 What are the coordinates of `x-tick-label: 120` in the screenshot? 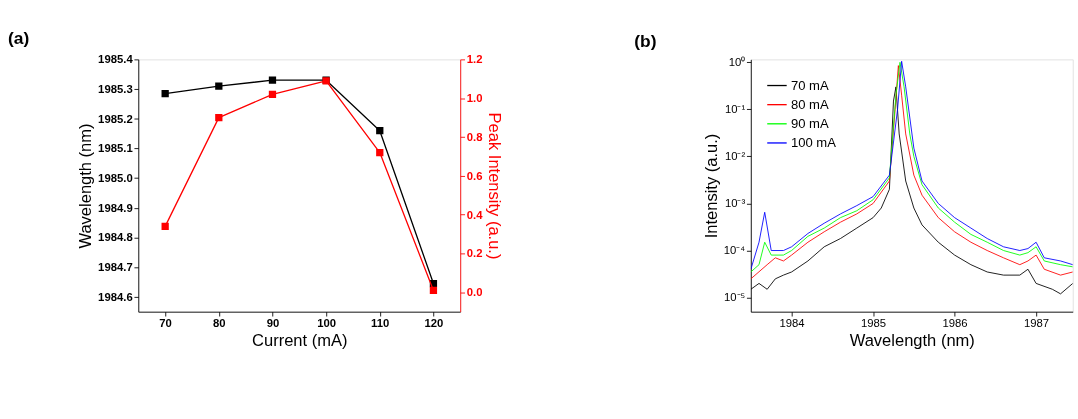 It's located at (434, 322).